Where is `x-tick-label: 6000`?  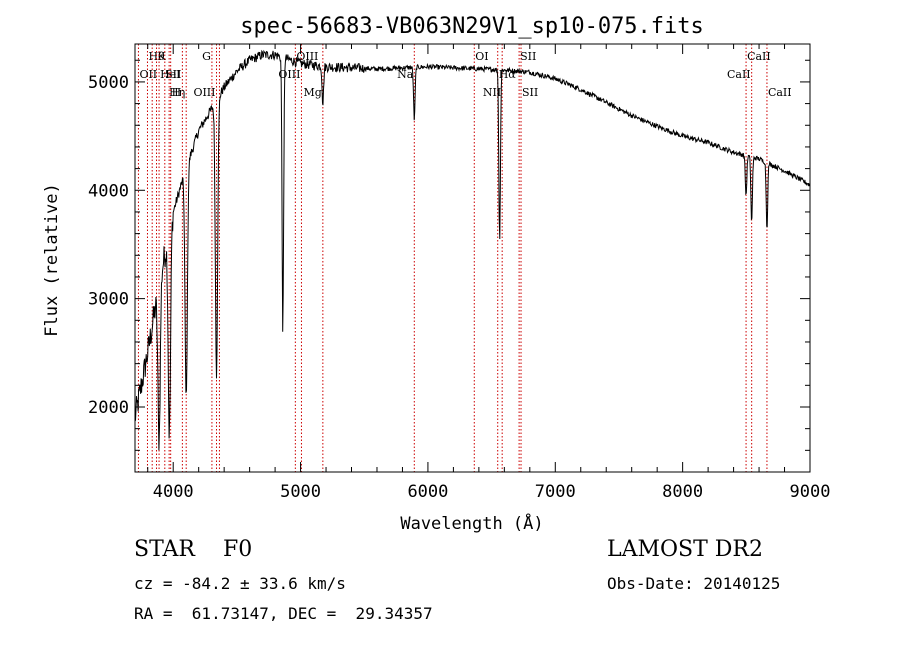 x-tick-label: 6000 is located at coordinates (427, 492).